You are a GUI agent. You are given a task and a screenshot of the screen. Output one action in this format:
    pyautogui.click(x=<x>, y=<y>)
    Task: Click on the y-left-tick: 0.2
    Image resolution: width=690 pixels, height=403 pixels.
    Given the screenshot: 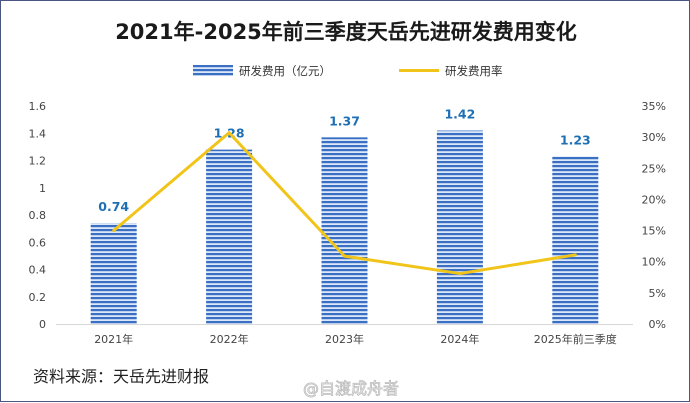 What is the action you would take?
    pyautogui.click(x=38, y=297)
    